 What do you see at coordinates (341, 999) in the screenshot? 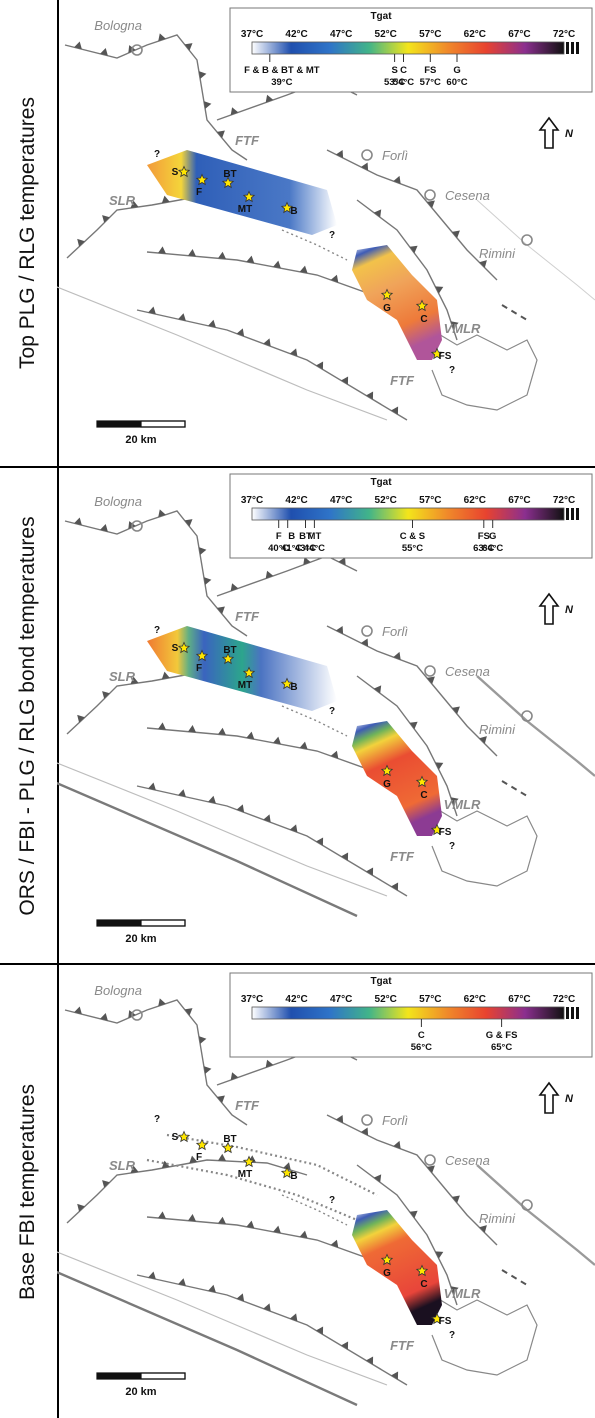
I see `colorbar-tick-label: 47°C` at bounding box center [341, 999].